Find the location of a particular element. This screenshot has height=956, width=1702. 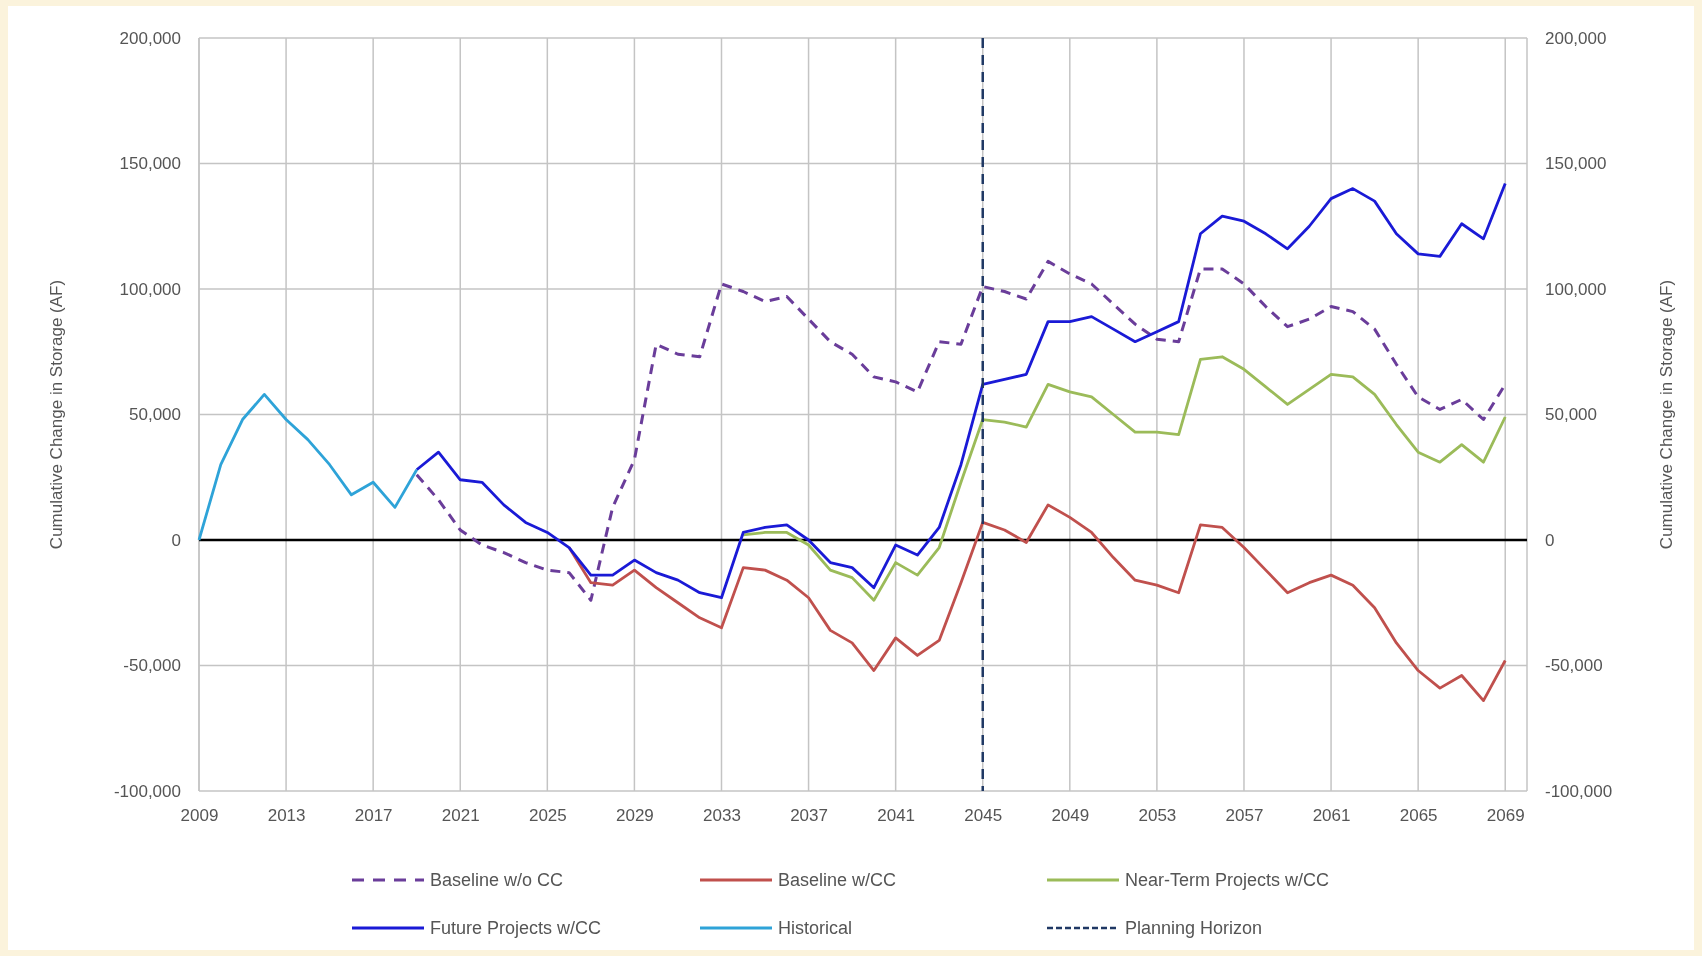

y2-axis-title: Cumulative Change in Storage (AF) is located at coordinates (1666, 414).